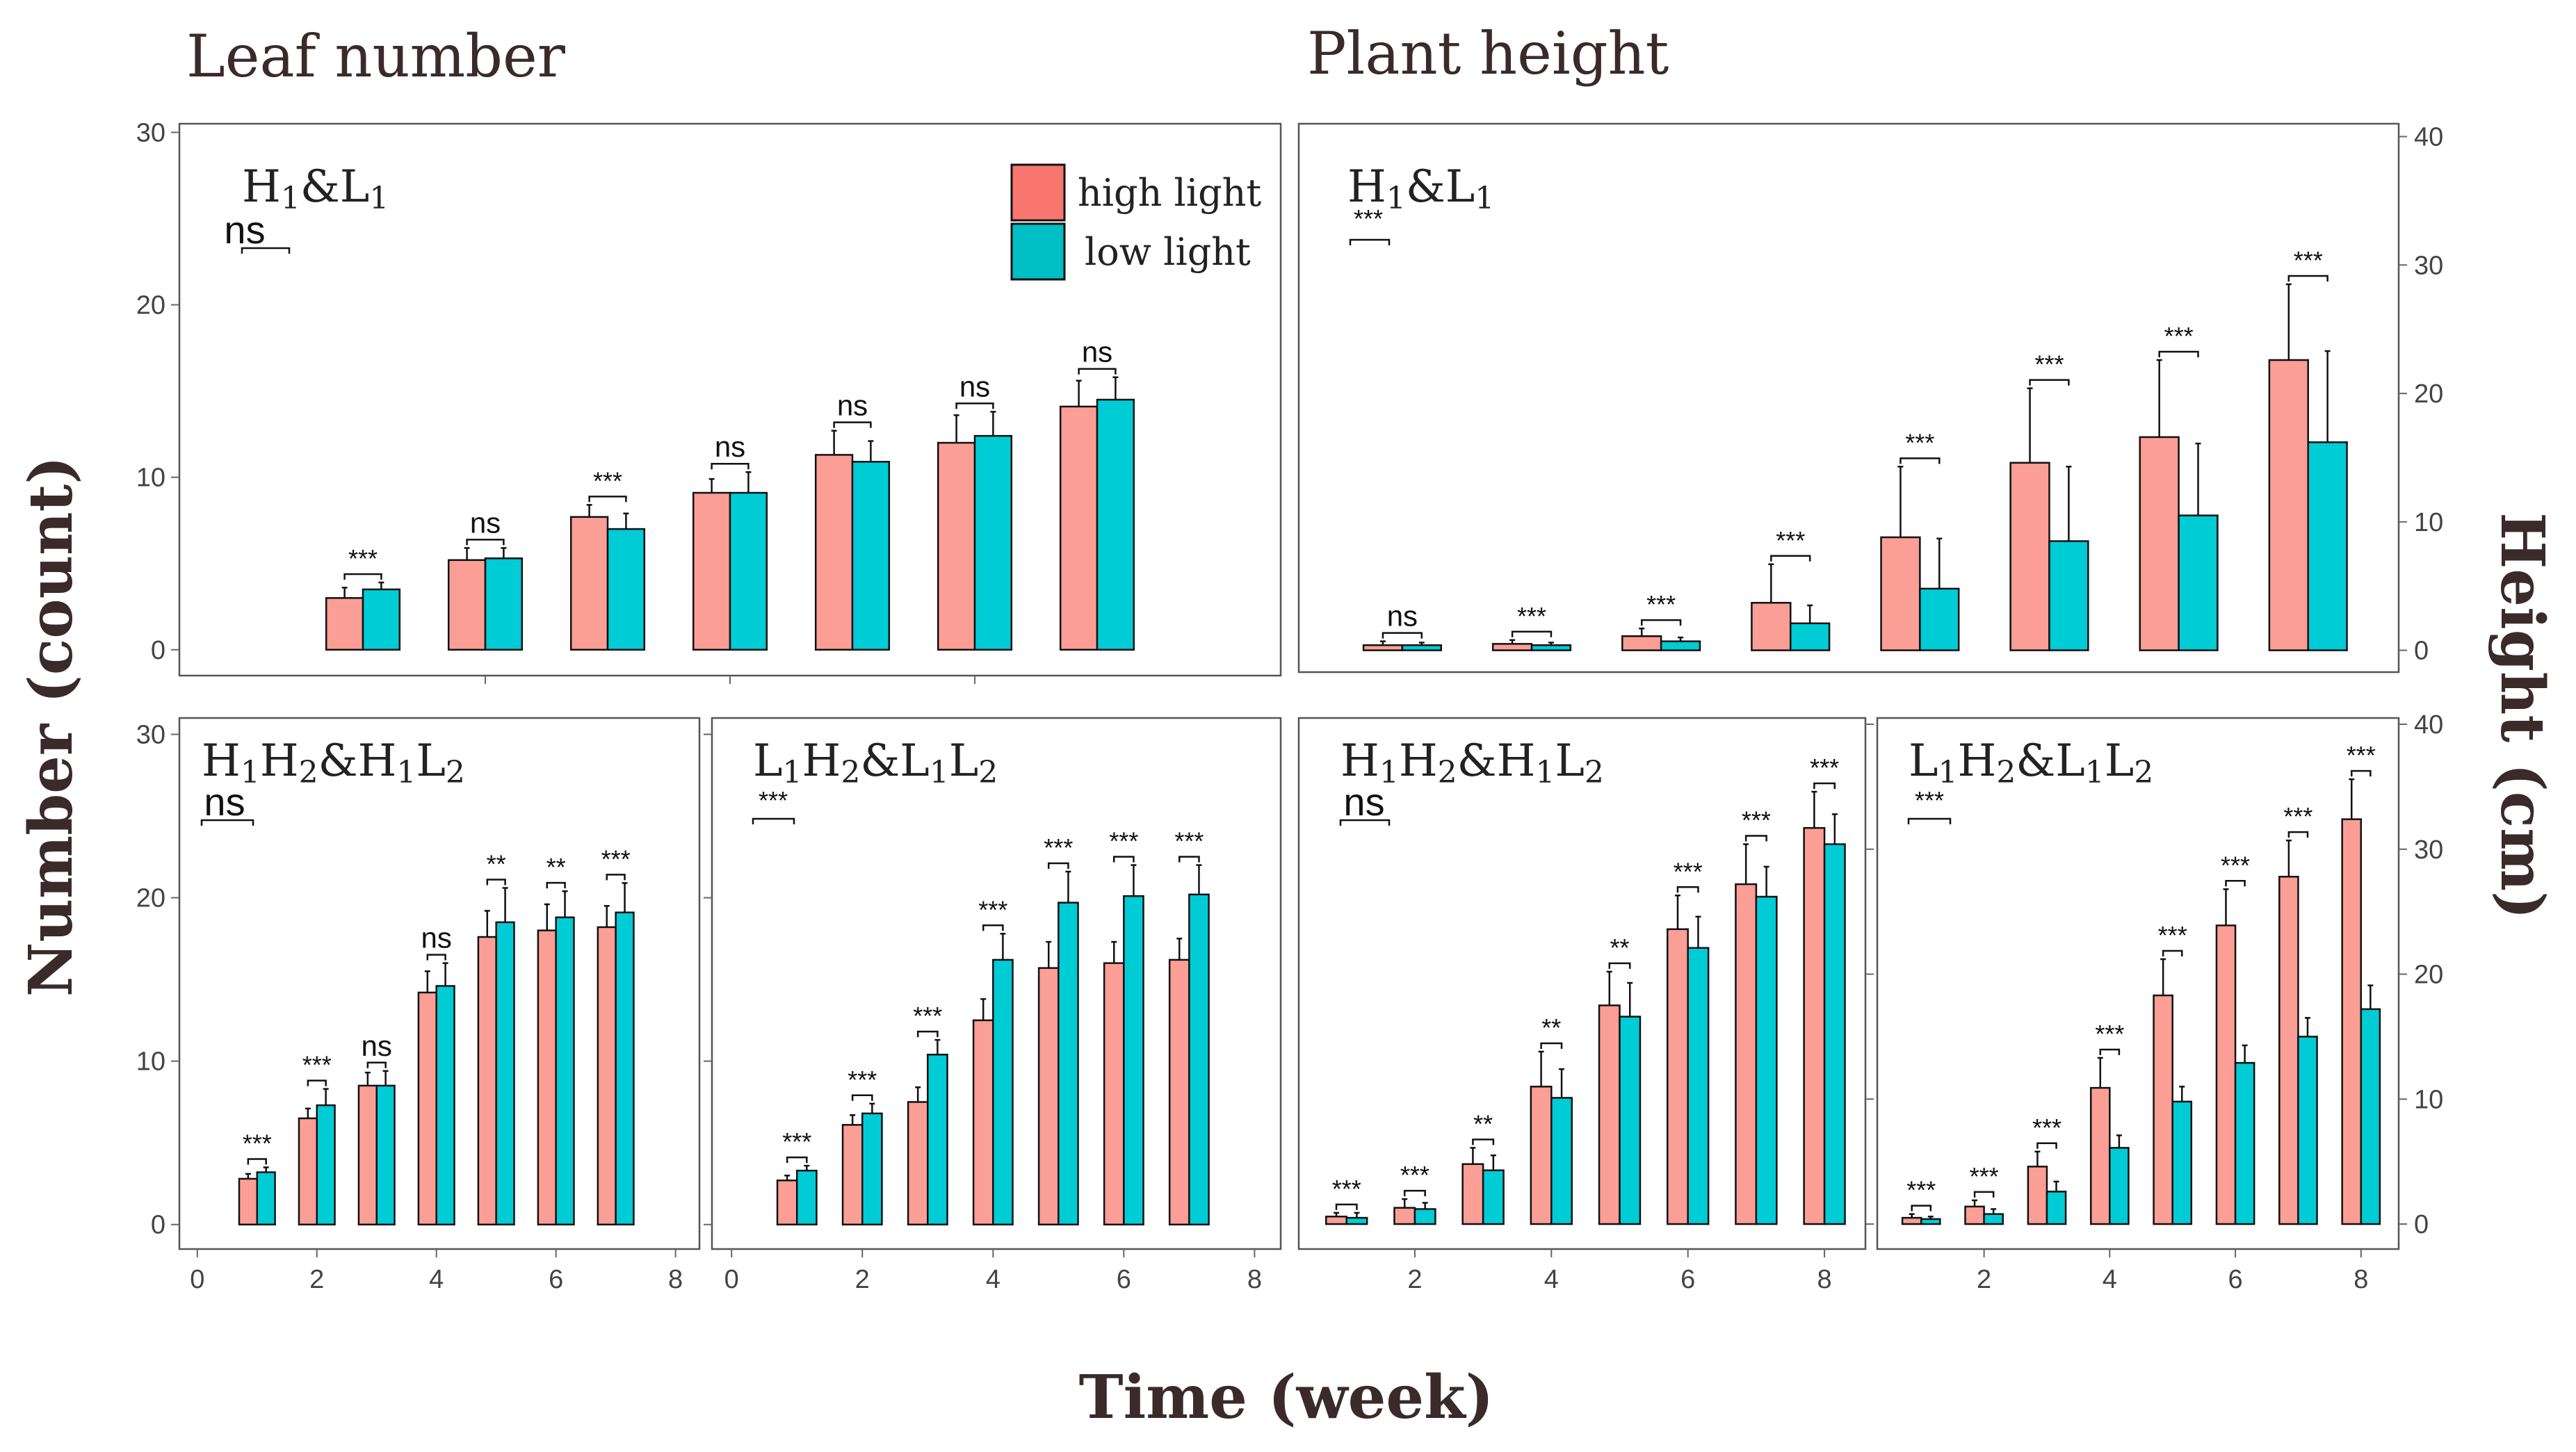 This screenshot has width=2576, height=1452. What do you see at coordinates (2361, 1280) in the screenshot?
I see `x-tick-label: 8` at bounding box center [2361, 1280].